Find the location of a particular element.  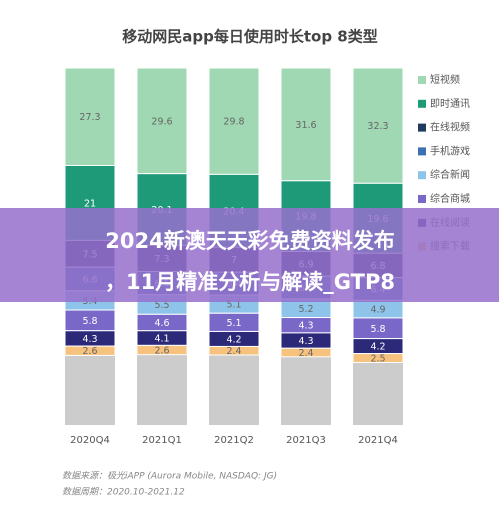

overlay-text: 2024新澳天天彩免费资料发布 is located at coordinates (249, 241).